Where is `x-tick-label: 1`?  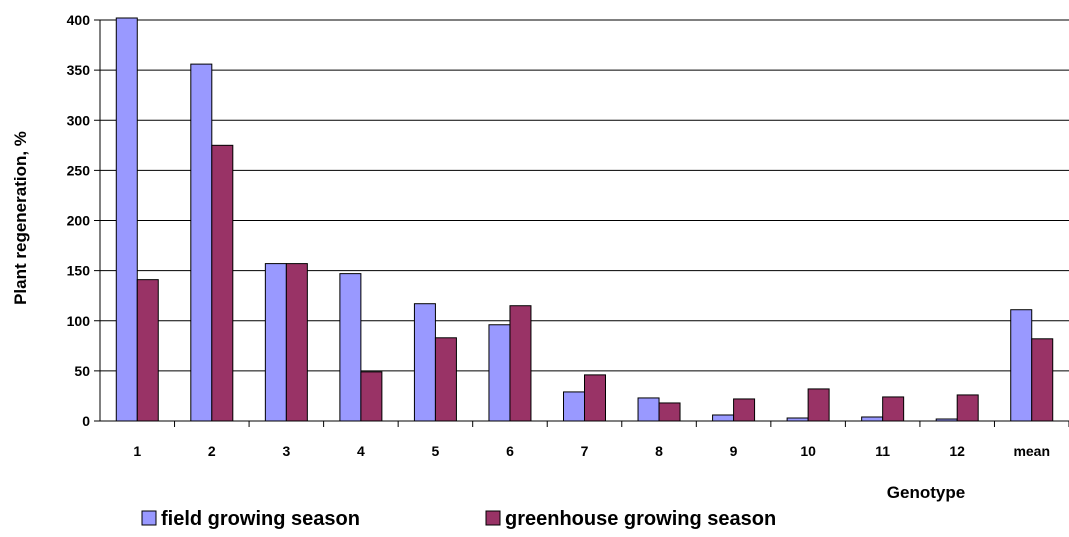 x-tick-label: 1 is located at coordinates (137, 451).